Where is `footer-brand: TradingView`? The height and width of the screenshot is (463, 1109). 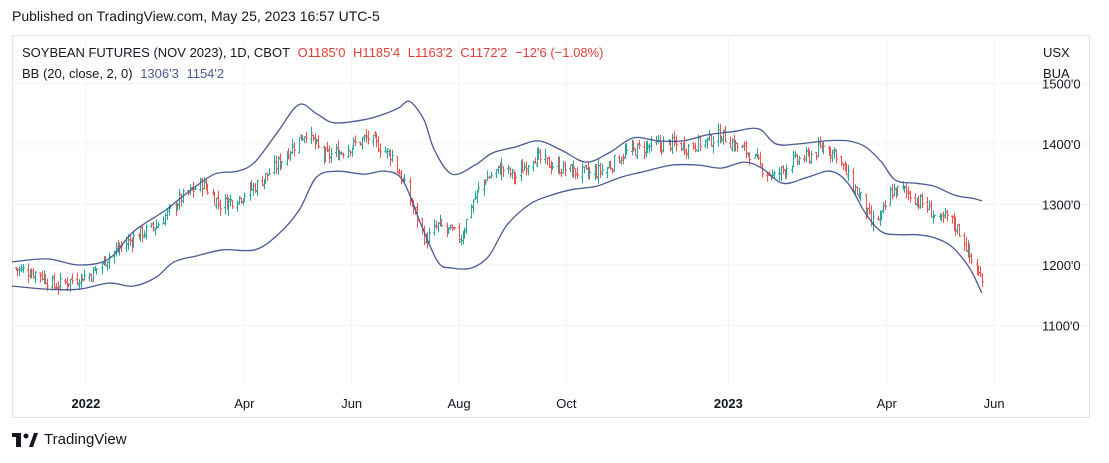 footer-brand: TradingView is located at coordinates (69, 439).